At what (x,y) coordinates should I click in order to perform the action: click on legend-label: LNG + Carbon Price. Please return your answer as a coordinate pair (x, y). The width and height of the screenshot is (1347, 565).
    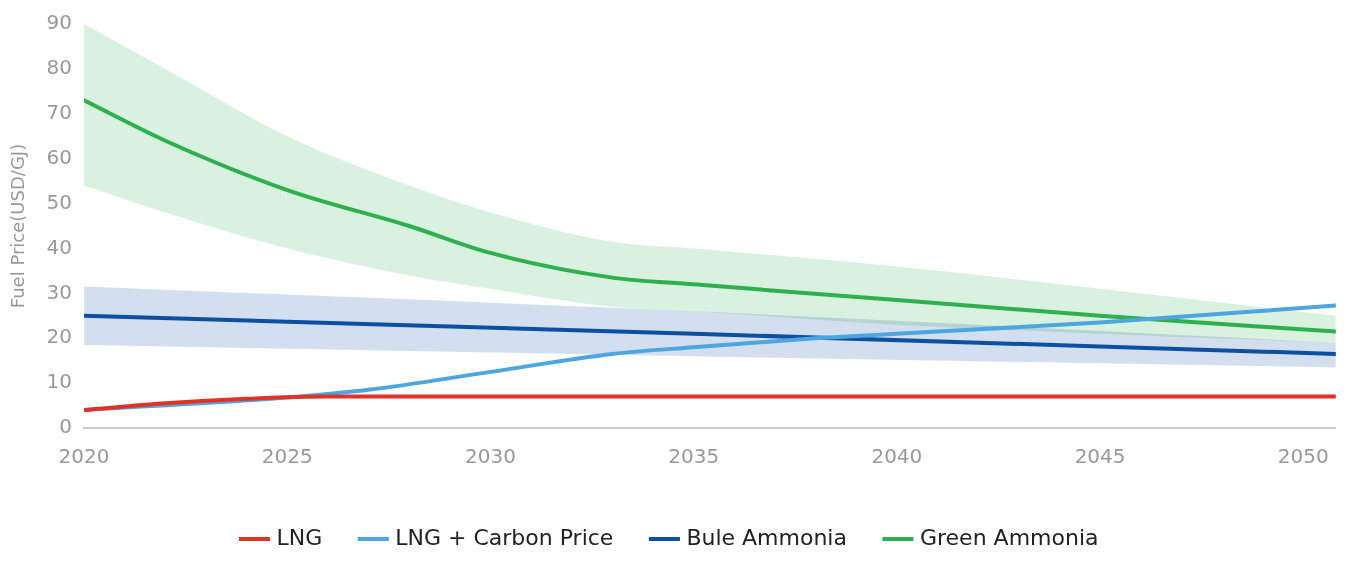
    Looking at the image, I should click on (504, 537).